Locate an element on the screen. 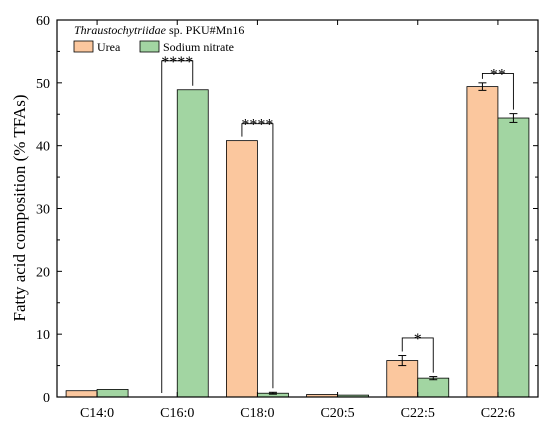  significance-bracket-c22-5: * is located at coordinates (417, 352).